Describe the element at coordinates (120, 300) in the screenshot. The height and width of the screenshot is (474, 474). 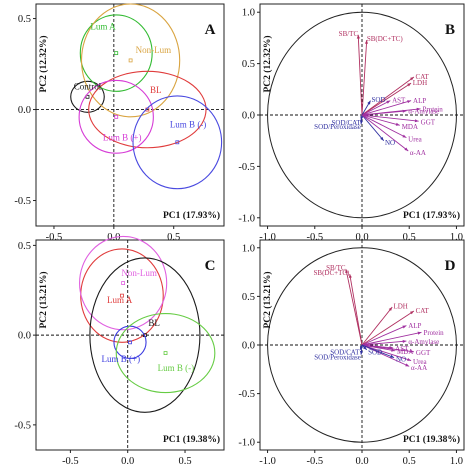
I see `group-label-lum-a: Lum A` at that location.